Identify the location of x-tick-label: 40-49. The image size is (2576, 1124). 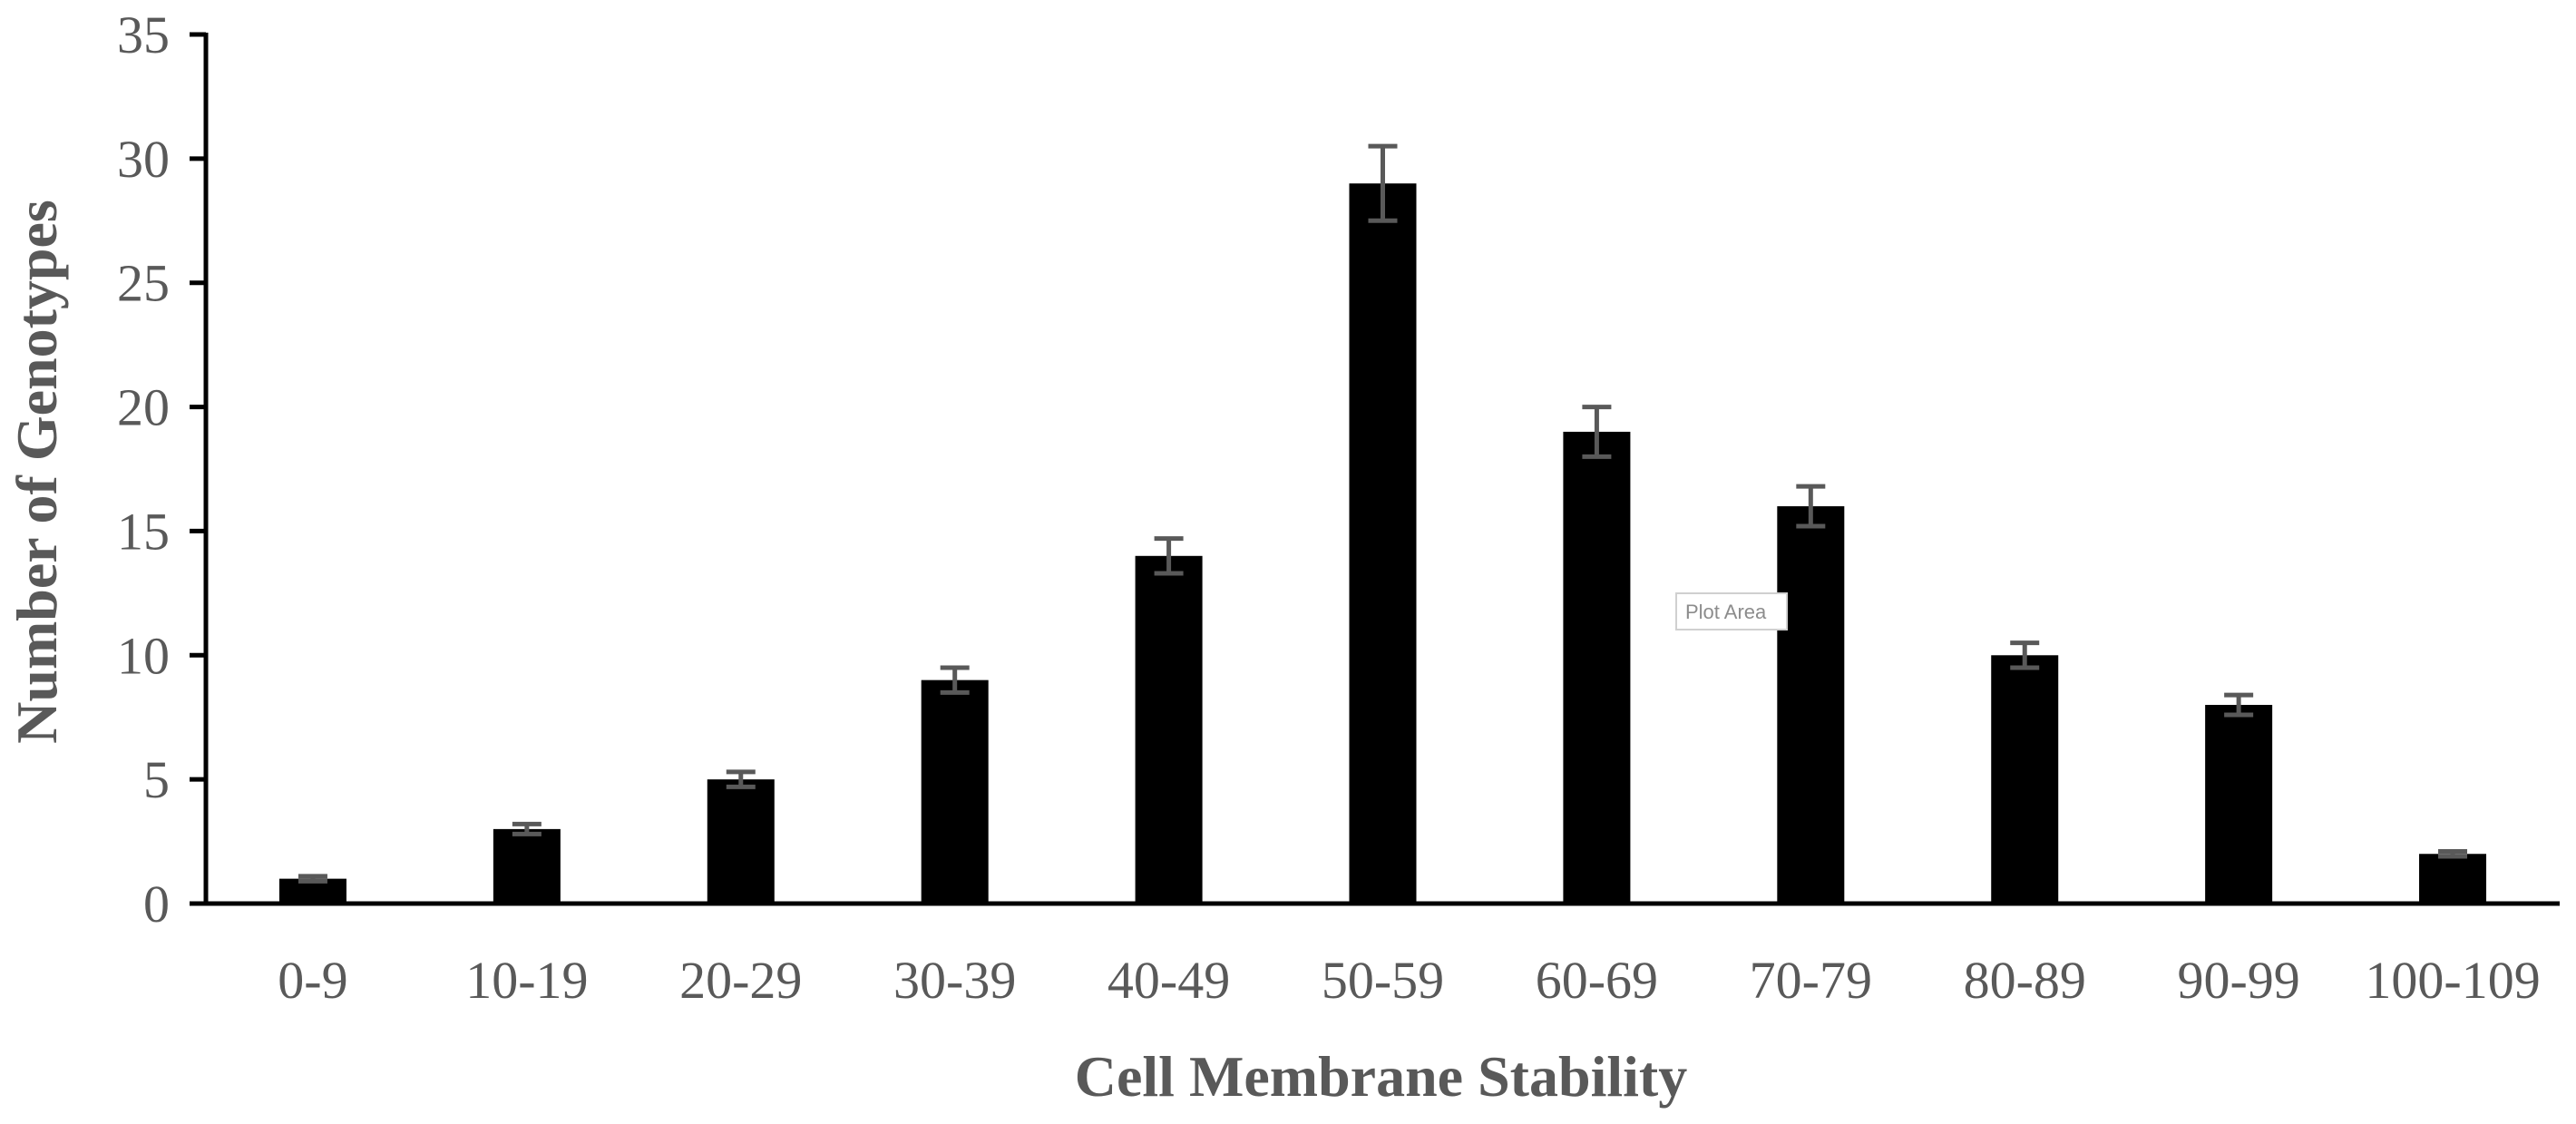
(1168, 981).